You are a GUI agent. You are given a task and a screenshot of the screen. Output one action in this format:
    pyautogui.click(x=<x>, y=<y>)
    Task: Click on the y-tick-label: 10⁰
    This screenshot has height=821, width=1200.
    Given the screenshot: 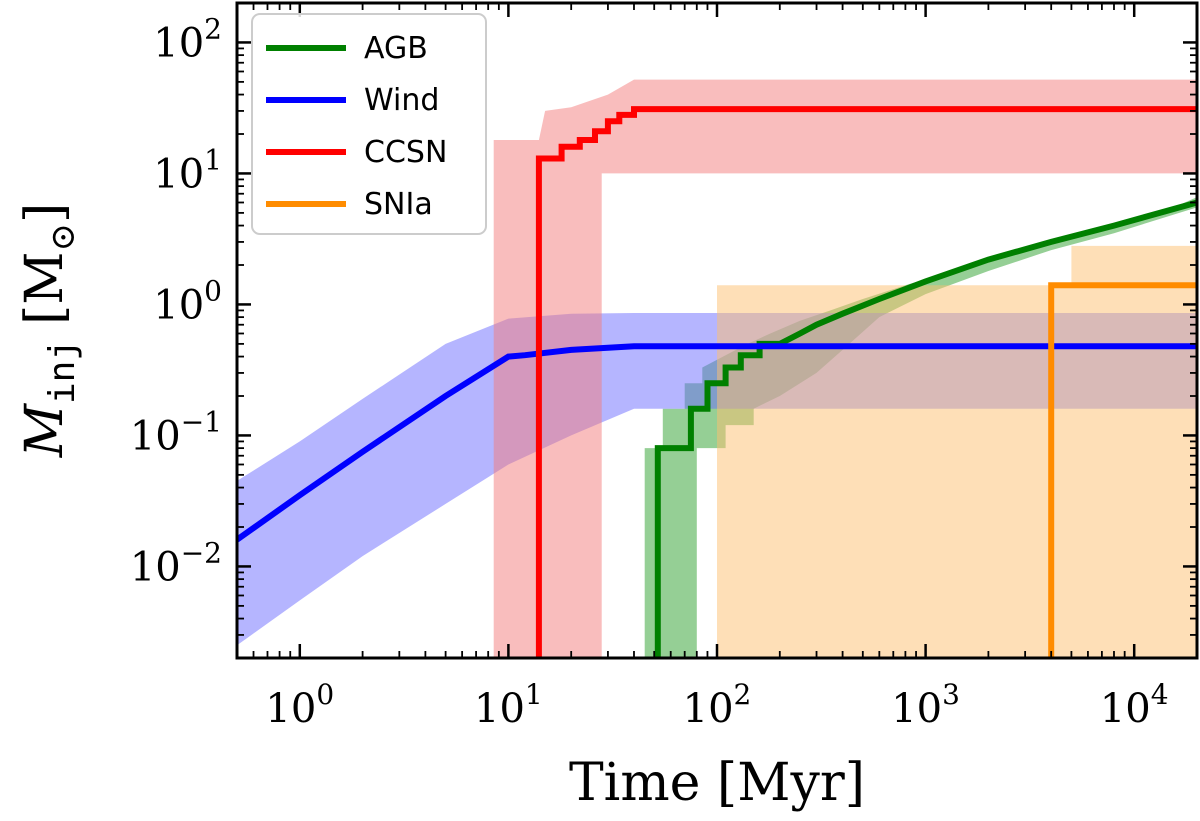 What is the action you would take?
    pyautogui.click(x=187, y=301)
    